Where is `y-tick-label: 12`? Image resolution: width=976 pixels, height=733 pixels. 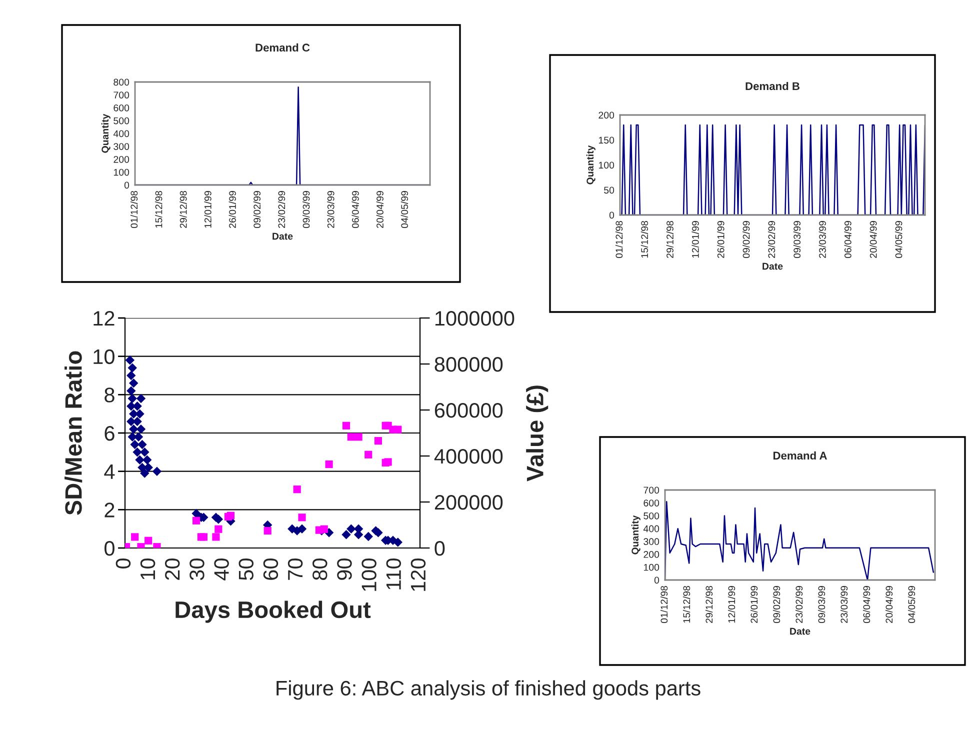 y-tick-label: 12 is located at coordinates (104, 318).